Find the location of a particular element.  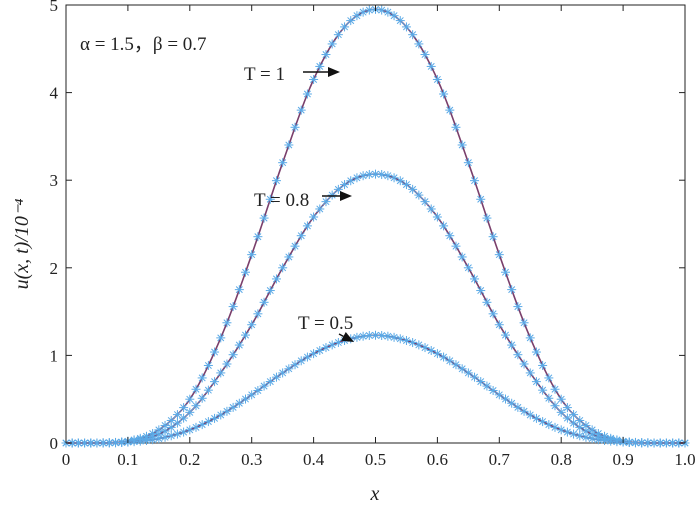

y-axis-label: u(x, t)/10⁻⁴ is located at coordinates (22, 244).